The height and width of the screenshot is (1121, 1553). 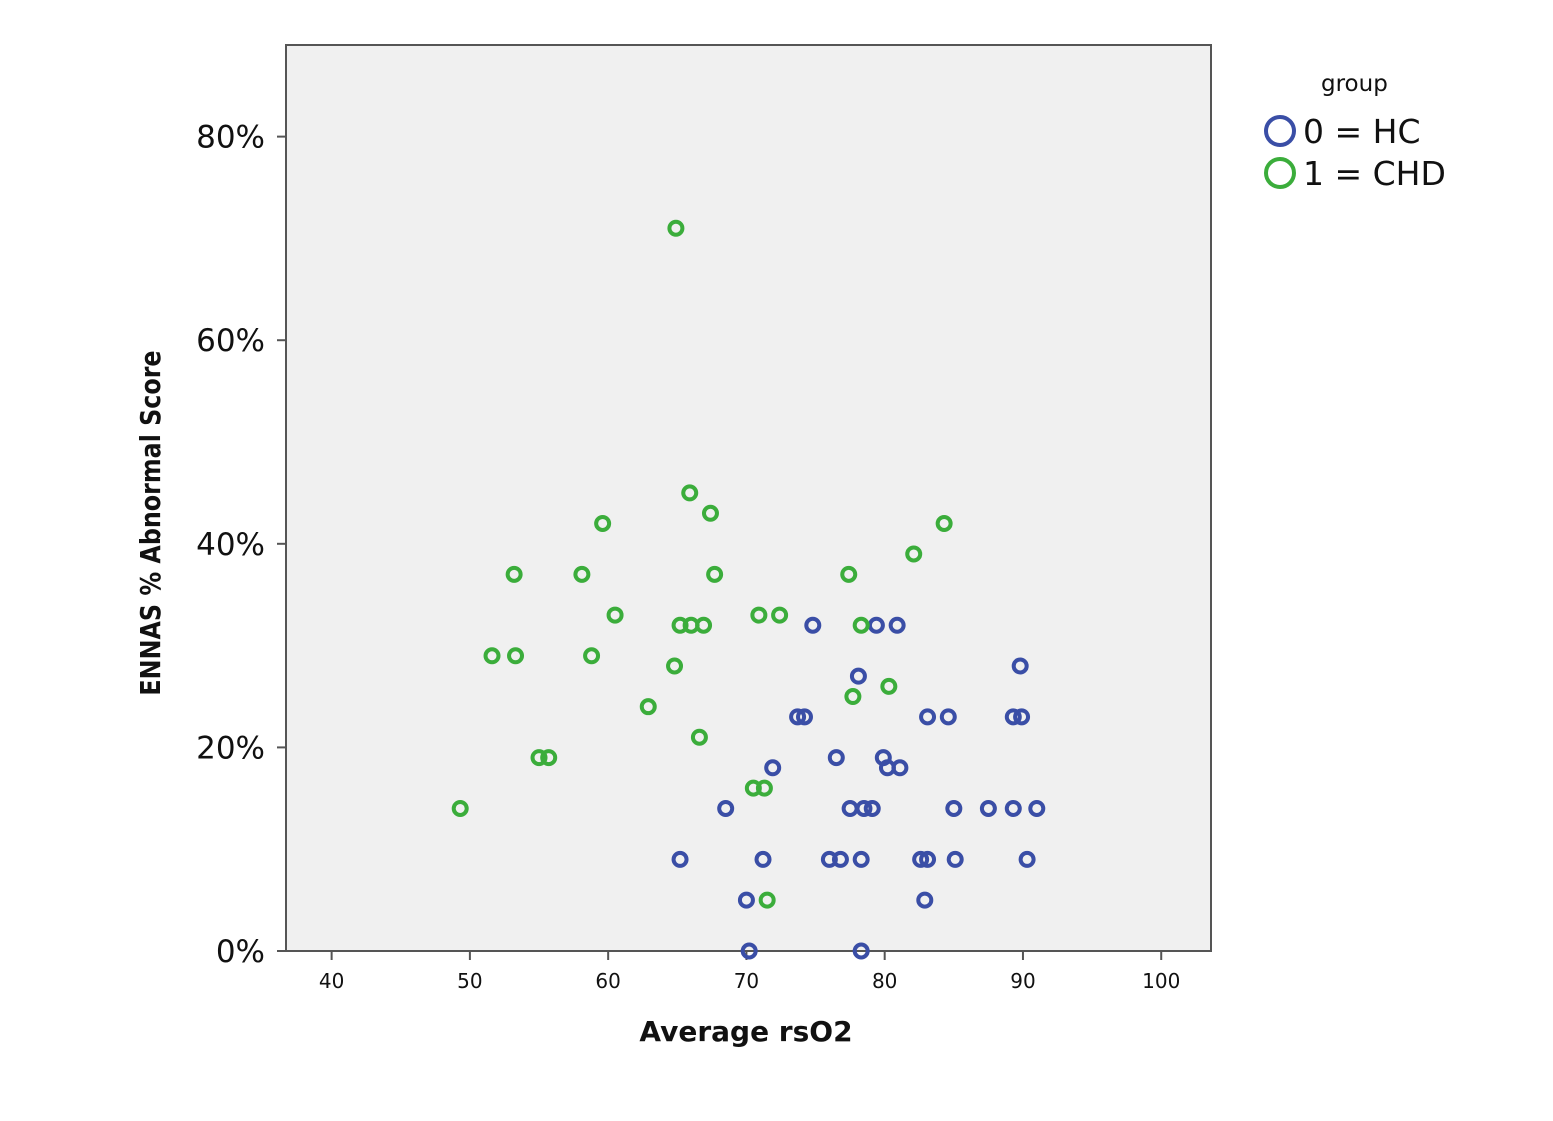 I want to click on y-axis-title: ENNAS % Abnormal Score, so click(x=151, y=522).